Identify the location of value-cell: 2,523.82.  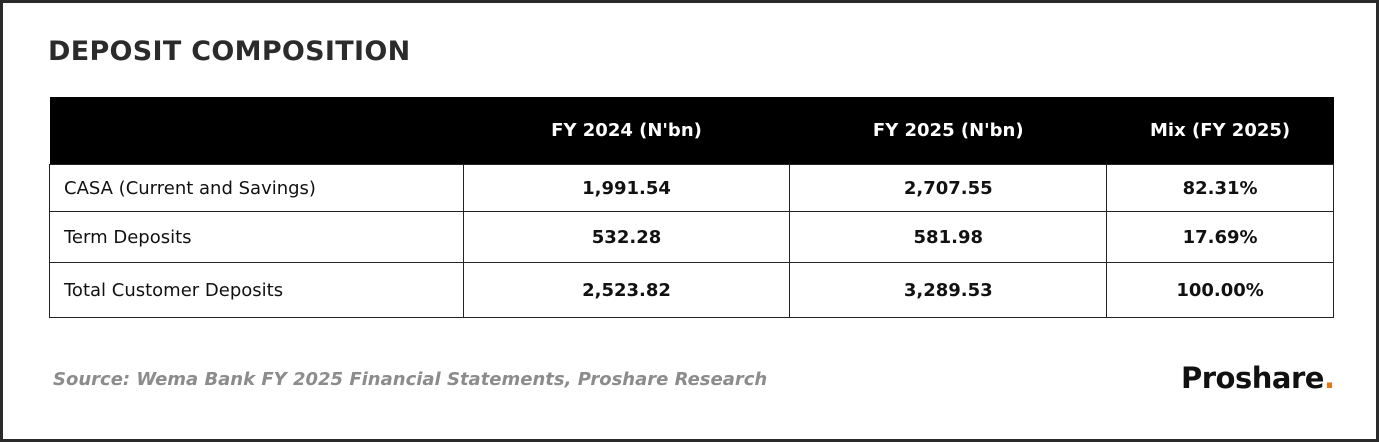
(626, 290).